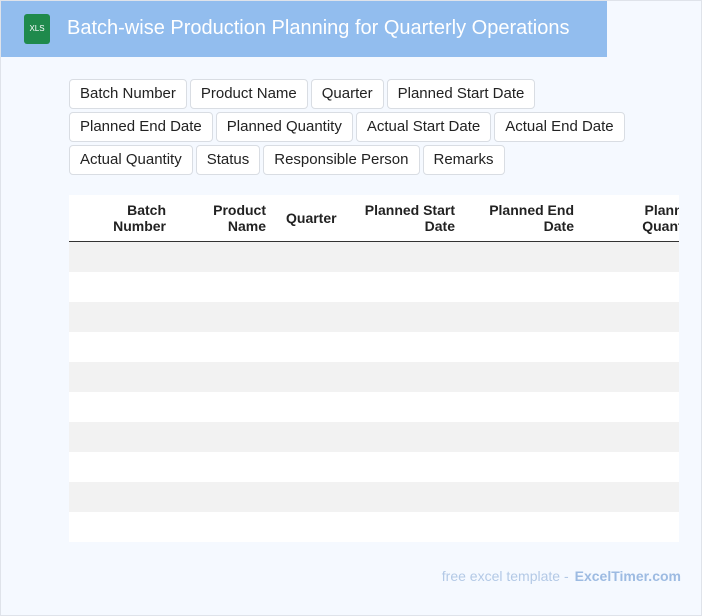 This screenshot has height=616, width=702. Describe the element at coordinates (122, 218) in the screenshot. I see `column-header: Batch Number` at that location.